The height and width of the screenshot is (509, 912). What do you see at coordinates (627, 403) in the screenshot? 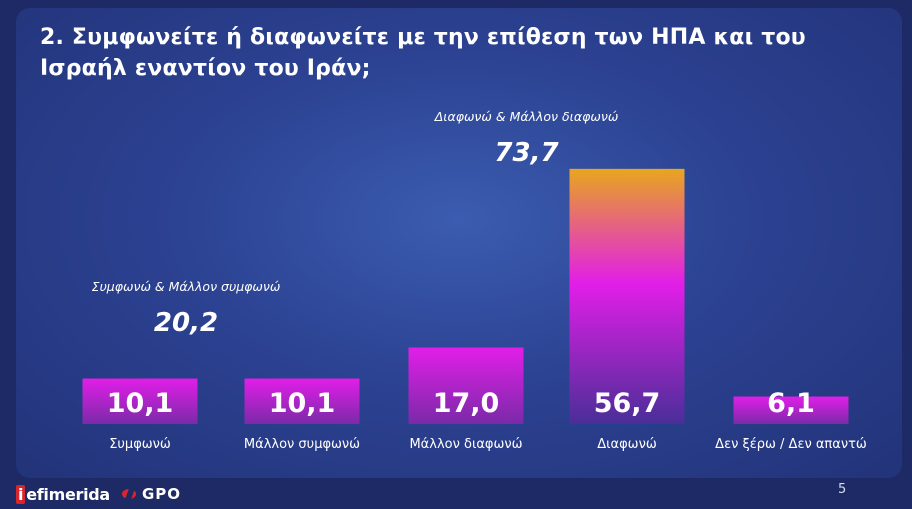
I see `data-label-4: 56,7` at bounding box center [627, 403].